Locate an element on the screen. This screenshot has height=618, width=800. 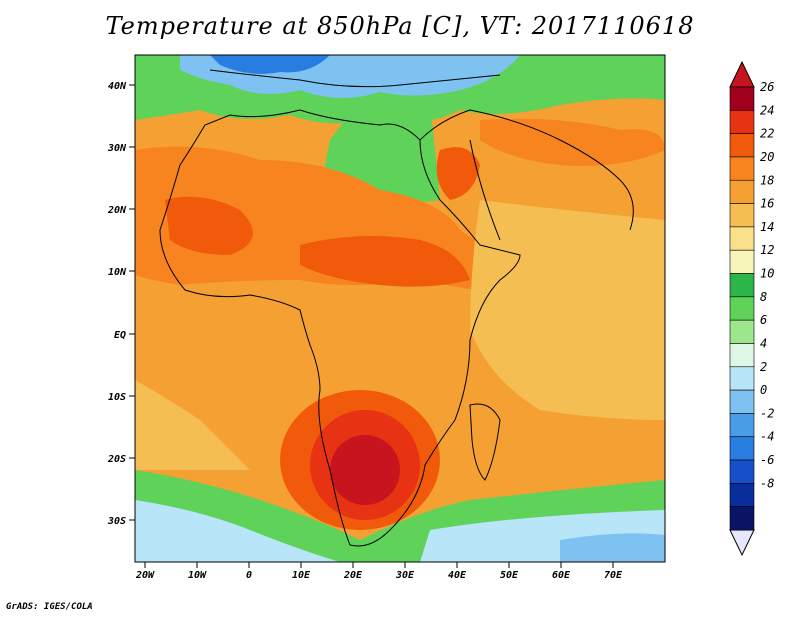
lon-label: 10W is located at coordinates (197, 575).